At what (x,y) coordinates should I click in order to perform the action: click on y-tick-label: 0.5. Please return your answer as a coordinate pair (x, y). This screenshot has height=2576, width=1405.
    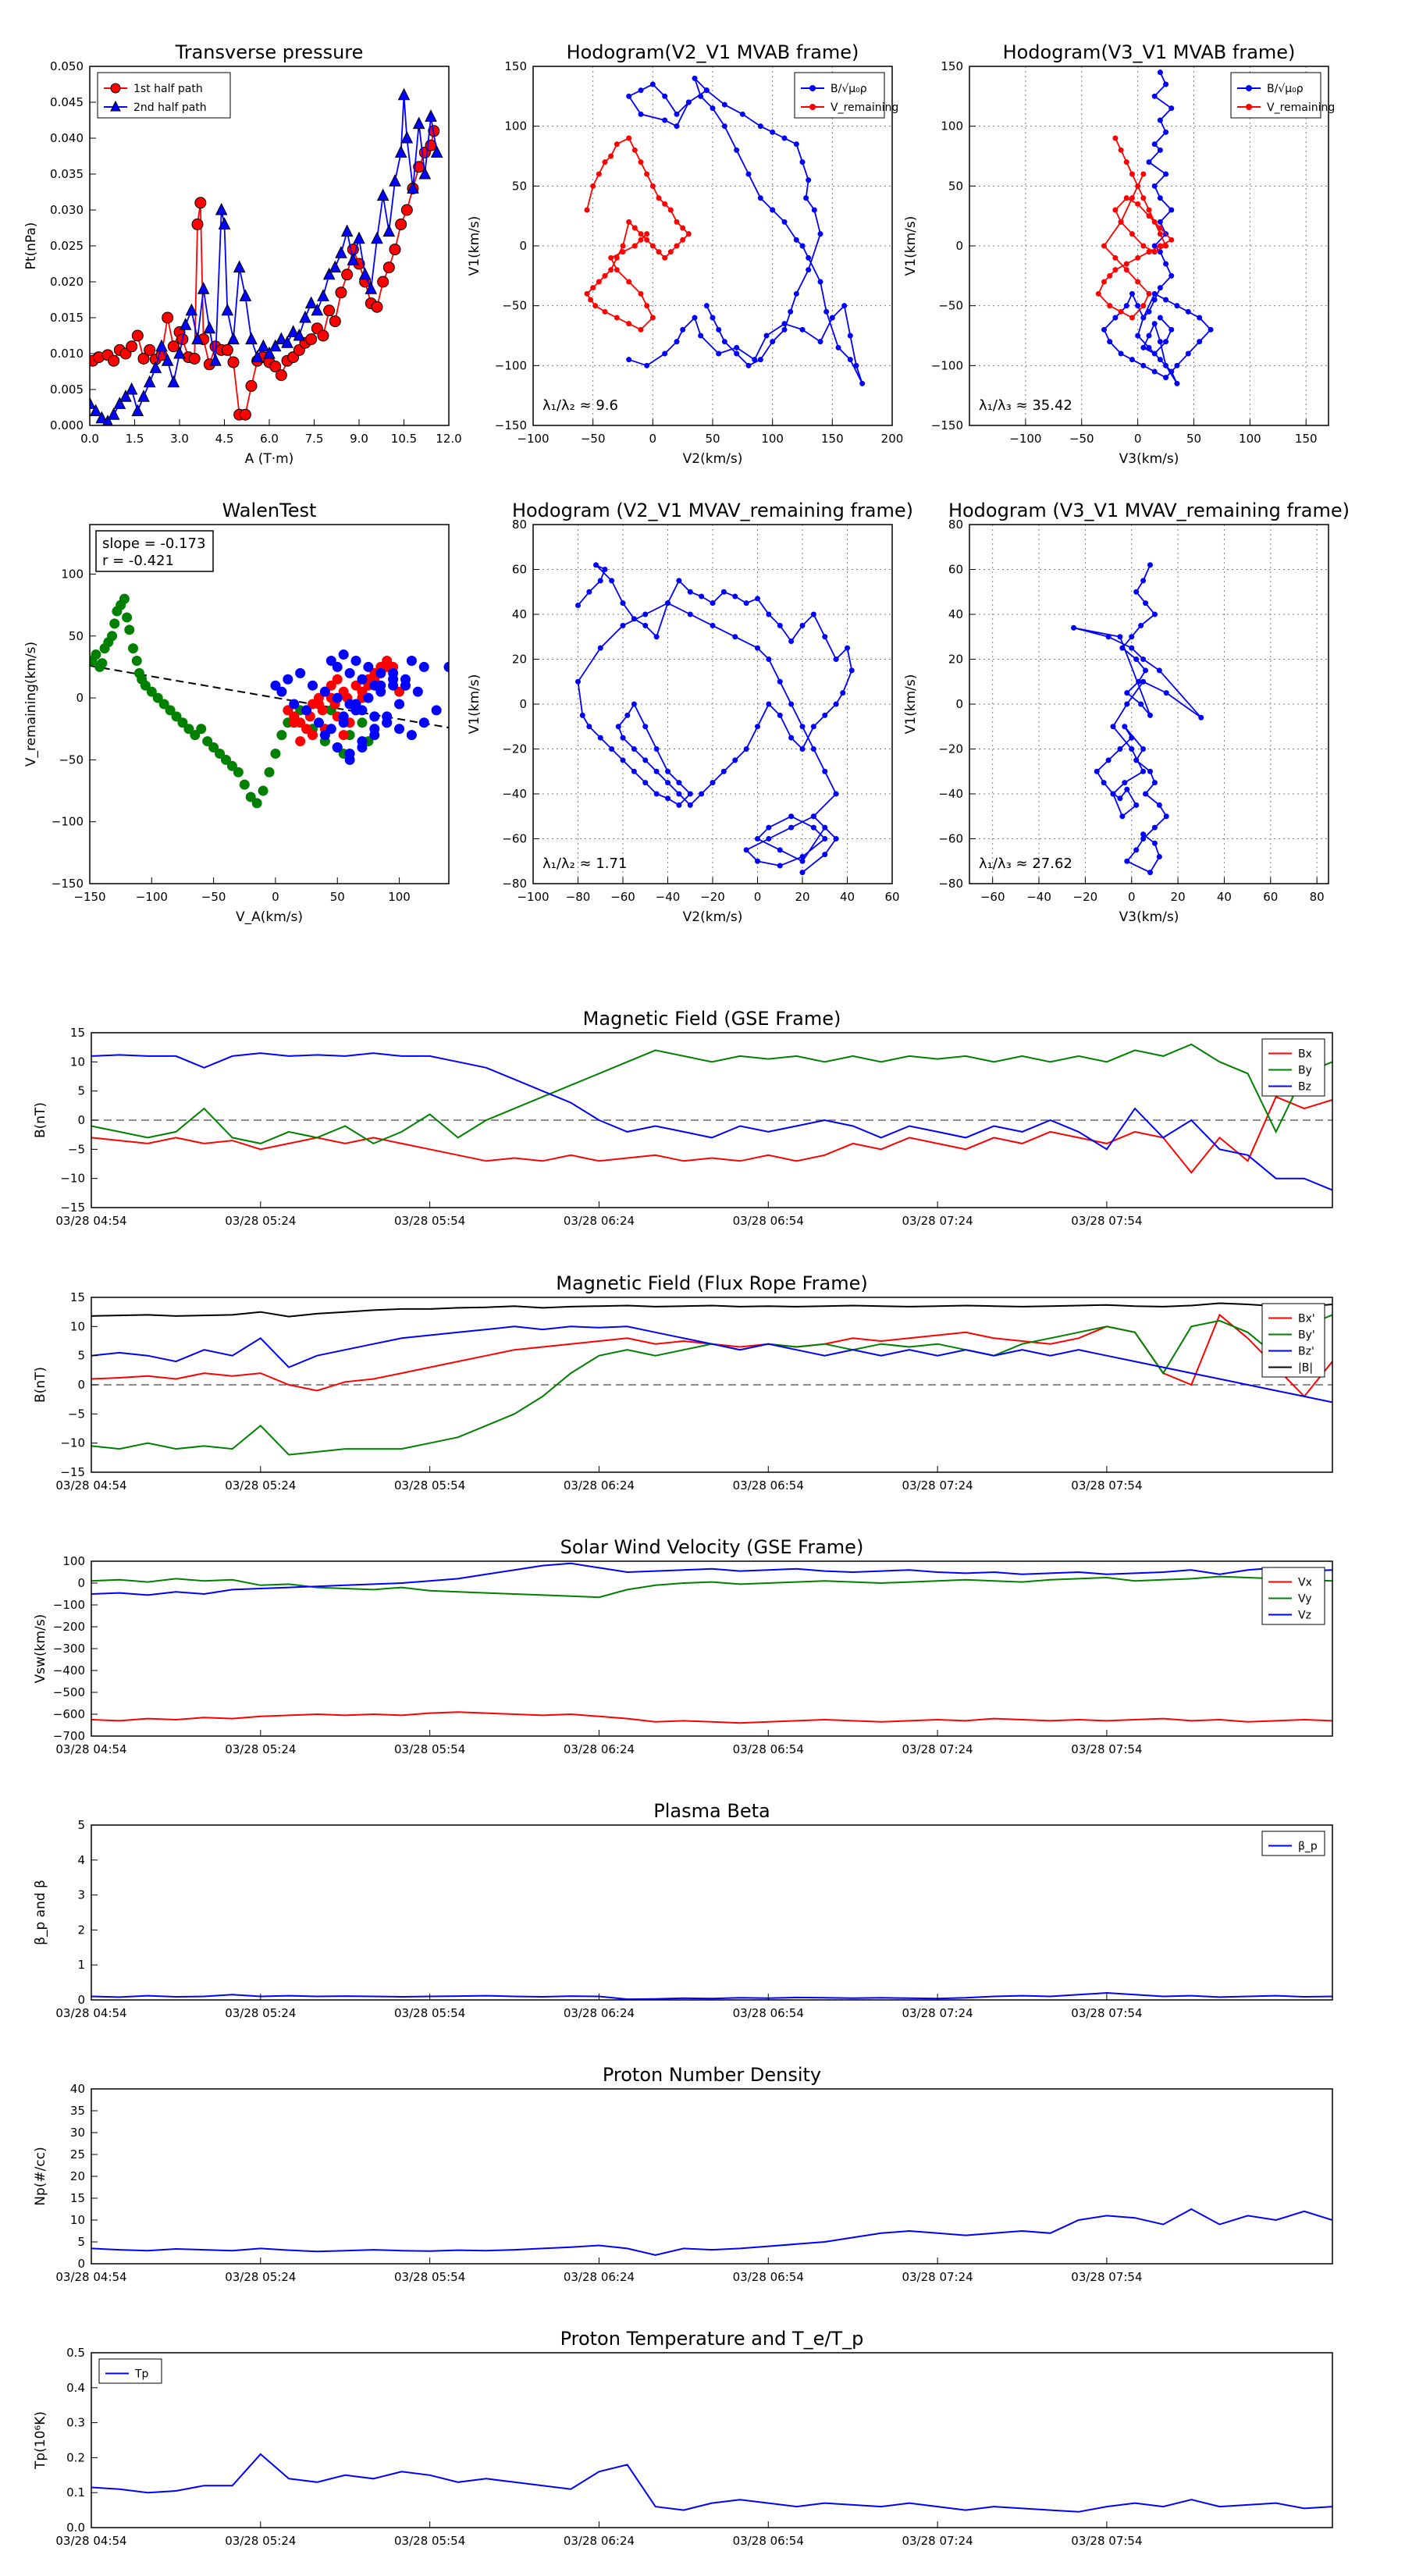
    Looking at the image, I should click on (76, 2353).